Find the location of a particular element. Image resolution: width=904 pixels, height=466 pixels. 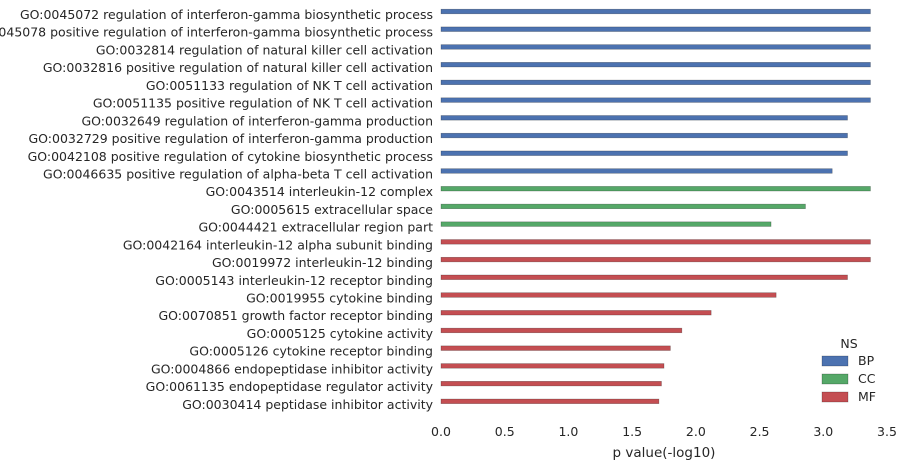

x-tick-label: 1.0 is located at coordinates (568, 431).